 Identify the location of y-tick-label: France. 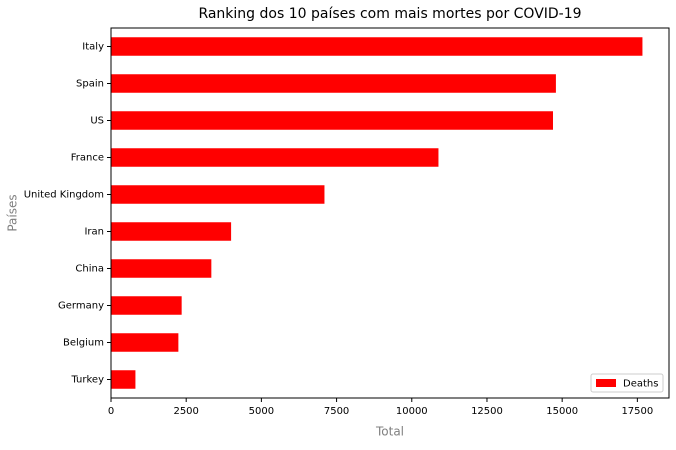
(87, 158).